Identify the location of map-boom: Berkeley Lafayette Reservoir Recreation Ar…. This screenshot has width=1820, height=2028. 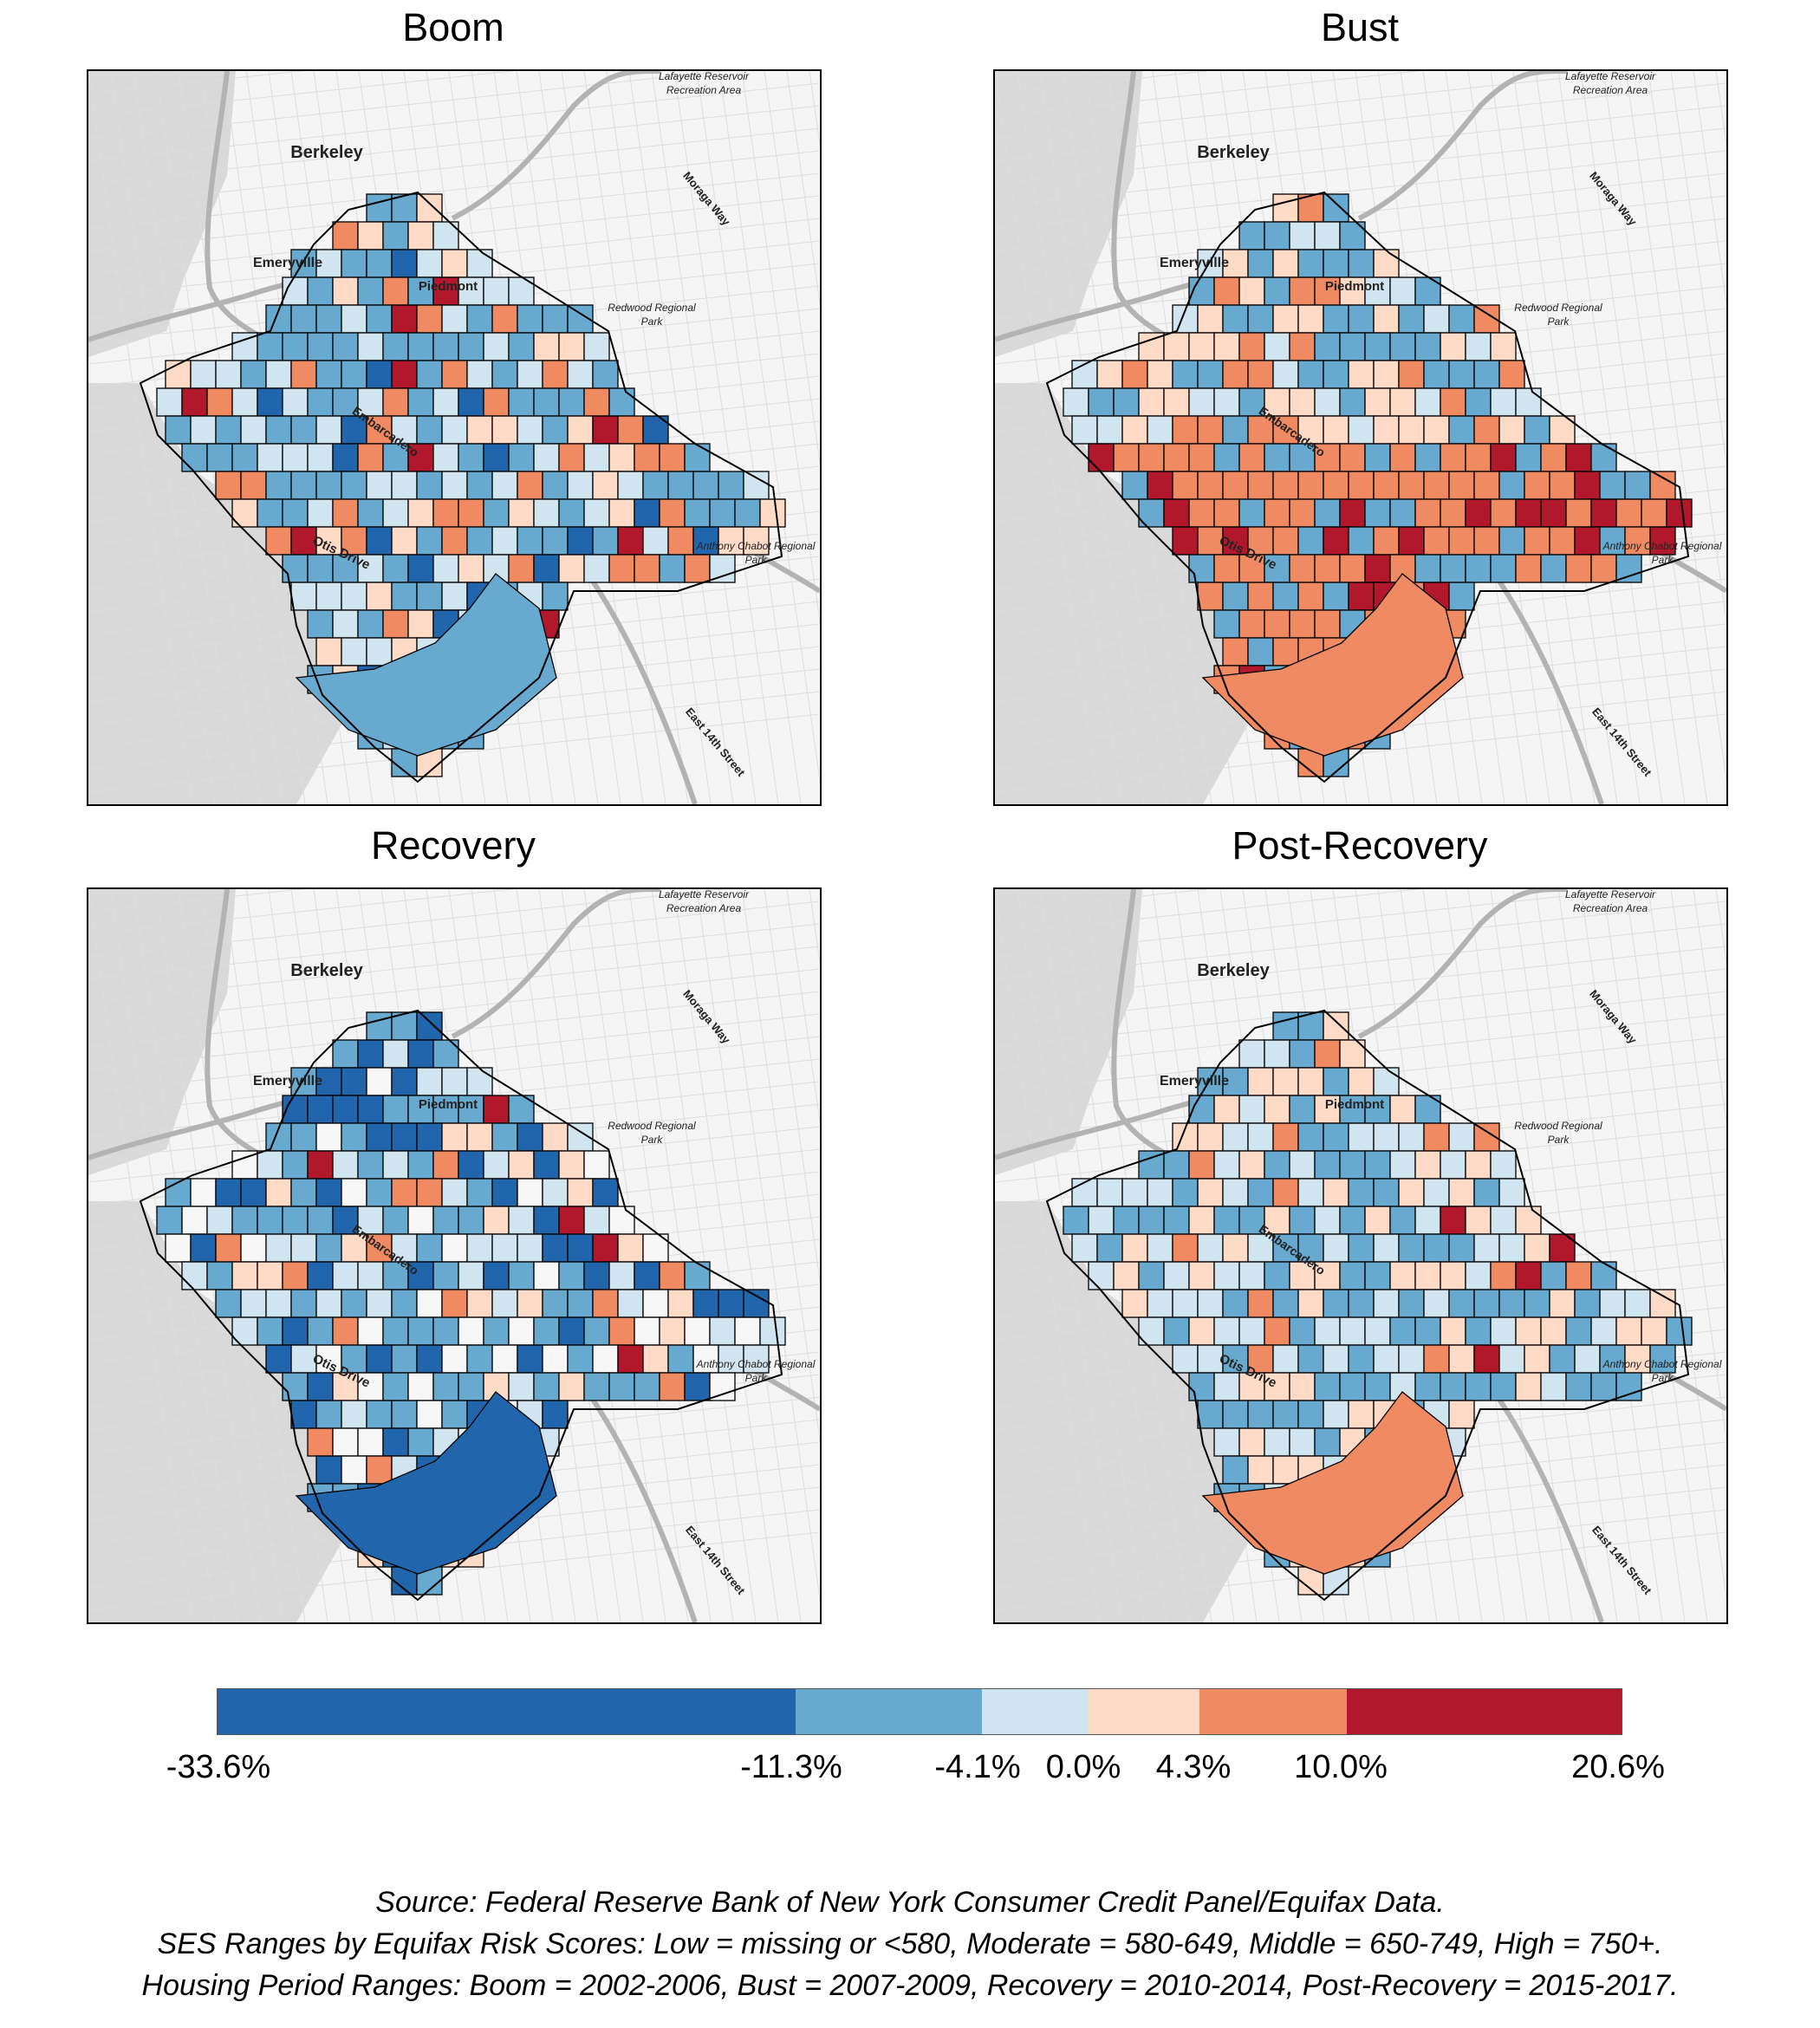
(454, 437).